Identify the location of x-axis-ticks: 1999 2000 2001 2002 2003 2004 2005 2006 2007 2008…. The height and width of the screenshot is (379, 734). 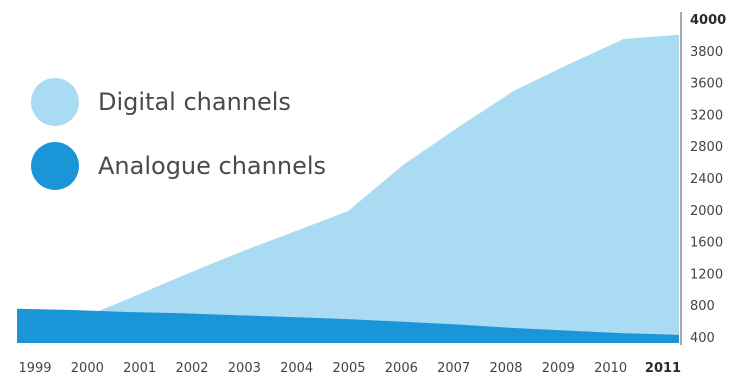
(349, 368).